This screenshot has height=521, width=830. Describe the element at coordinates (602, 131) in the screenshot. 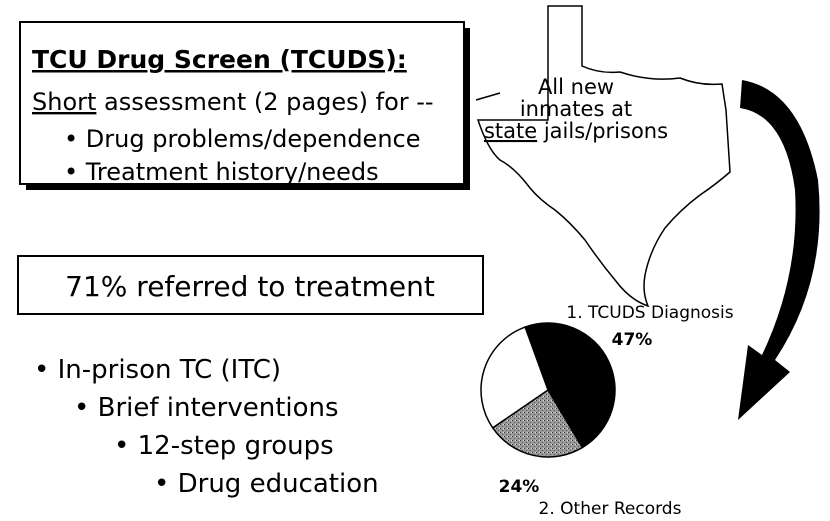

I see `line-text: jails/prisons` at that location.